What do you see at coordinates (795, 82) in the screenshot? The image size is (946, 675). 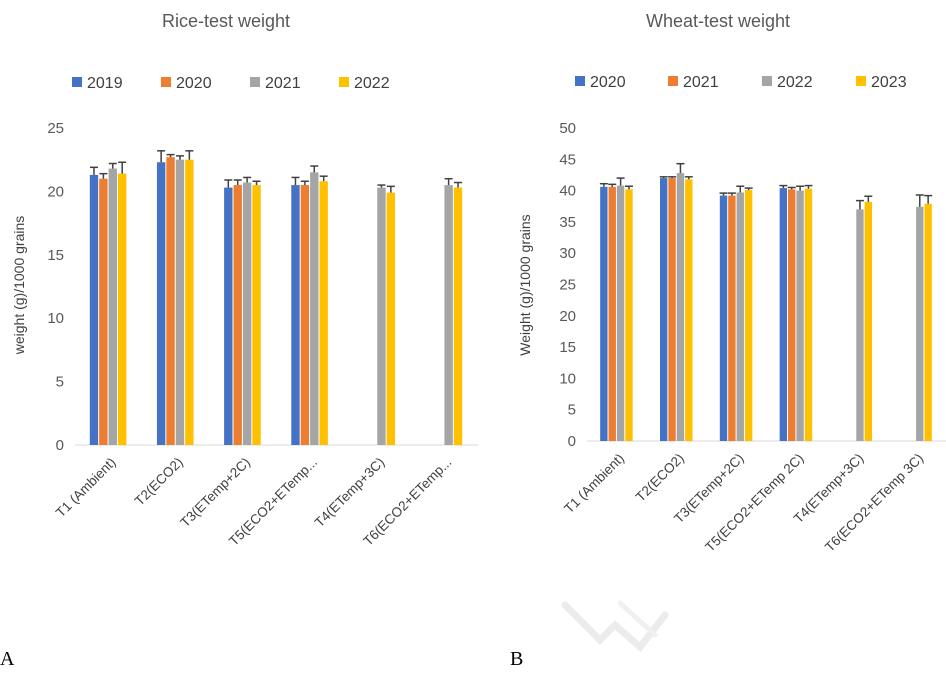 I see `wheat-legend-label-2022: 2022` at bounding box center [795, 82].